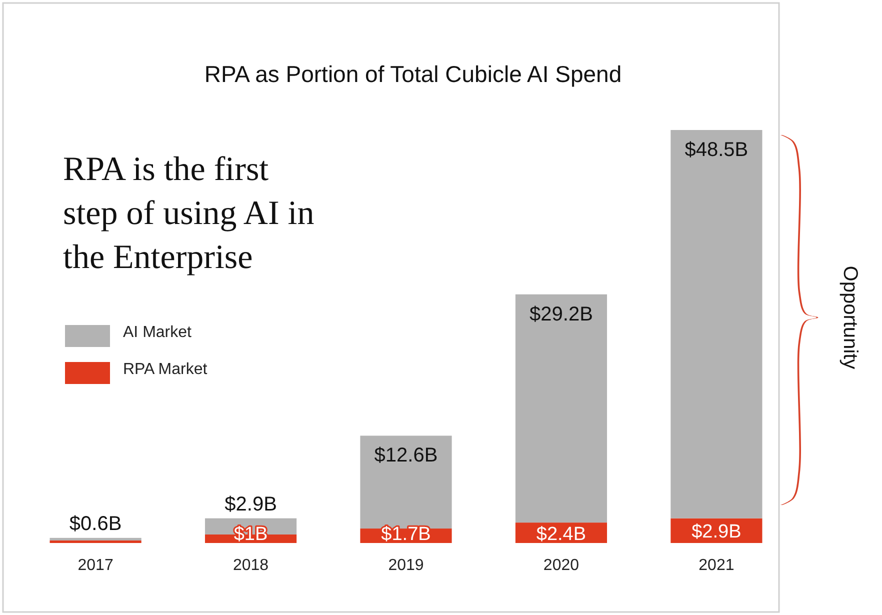 This screenshot has height=615, width=882. What do you see at coordinates (95, 523) in the screenshot?
I see `total-label: $0.6B` at bounding box center [95, 523].